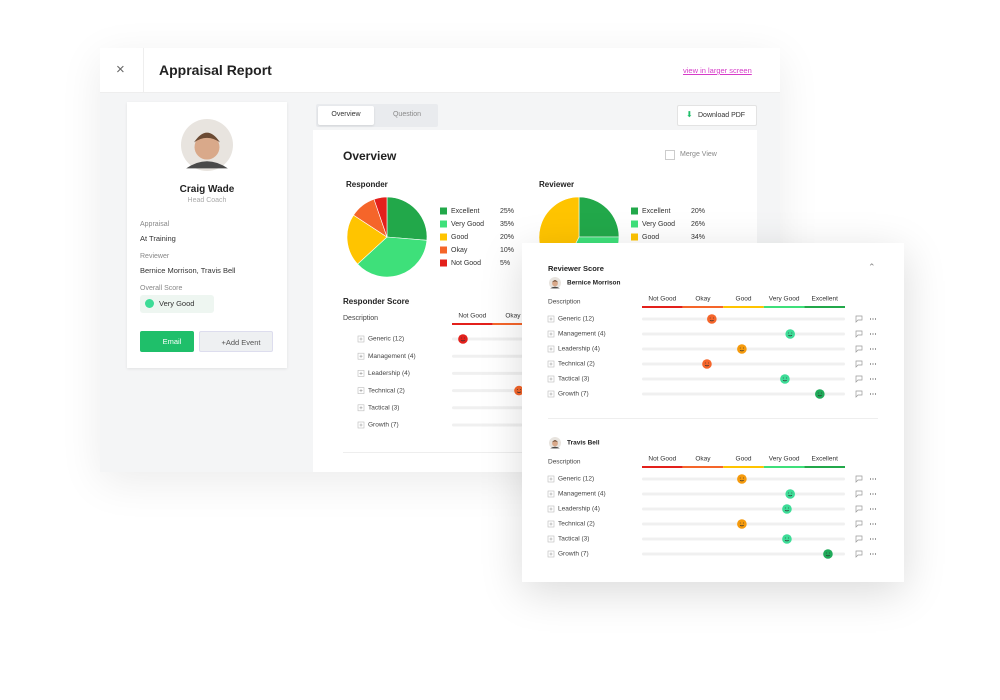 The image size is (1000, 700). Describe the element at coordinates (120, 69) in the screenshot. I see `close-button: ×` at that location.